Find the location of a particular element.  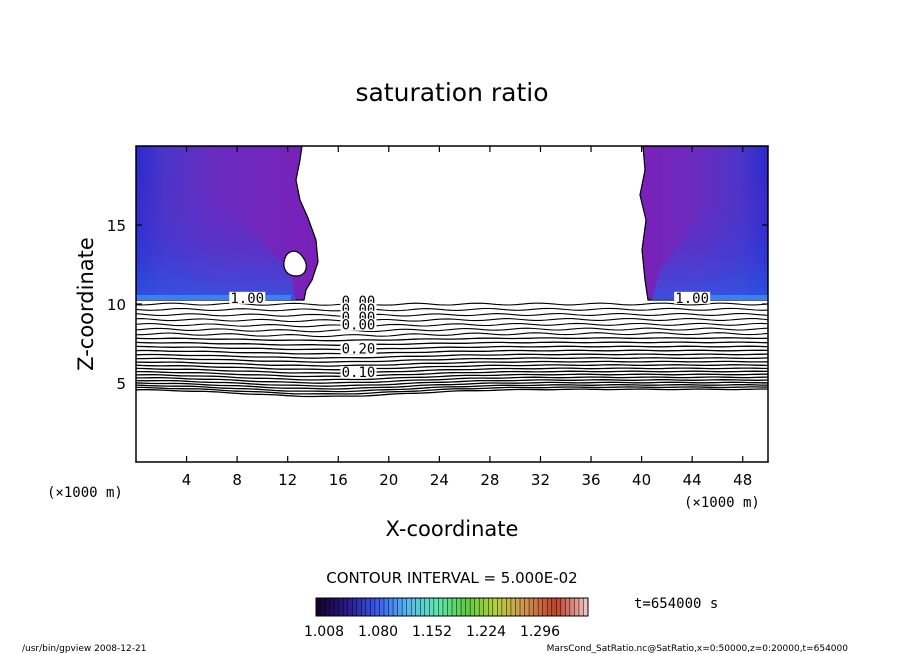

colorbar-frame is located at coordinates (452, 607).